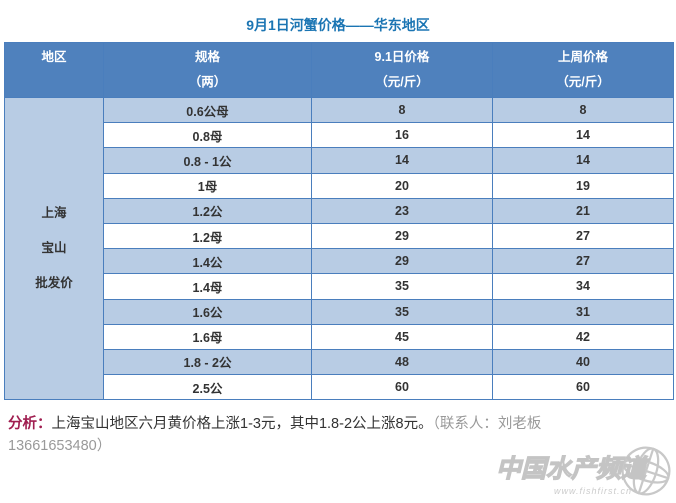 The width and height of the screenshot is (676, 503). What do you see at coordinates (207, 336) in the screenshot?
I see `spec-cell: 1.6母` at bounding box center [207, 336].